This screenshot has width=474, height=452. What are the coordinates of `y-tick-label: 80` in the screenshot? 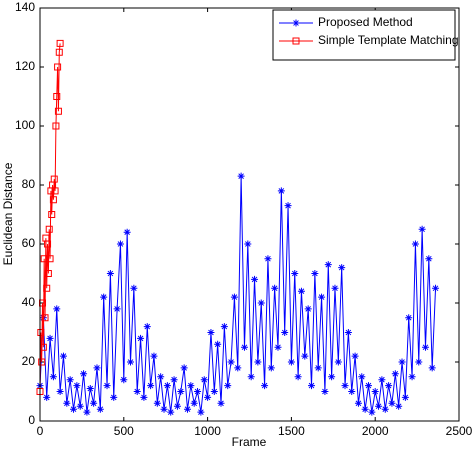 It's located at (29, 184).